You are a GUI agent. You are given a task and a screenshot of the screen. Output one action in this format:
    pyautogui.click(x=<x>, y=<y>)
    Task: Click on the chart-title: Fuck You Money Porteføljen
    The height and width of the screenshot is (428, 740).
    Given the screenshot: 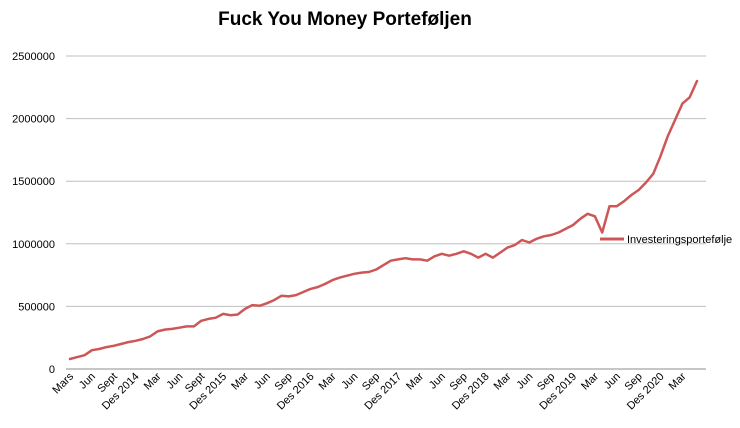 What is the action you would take?
    pyautogui.click(x=345, y=19)
    